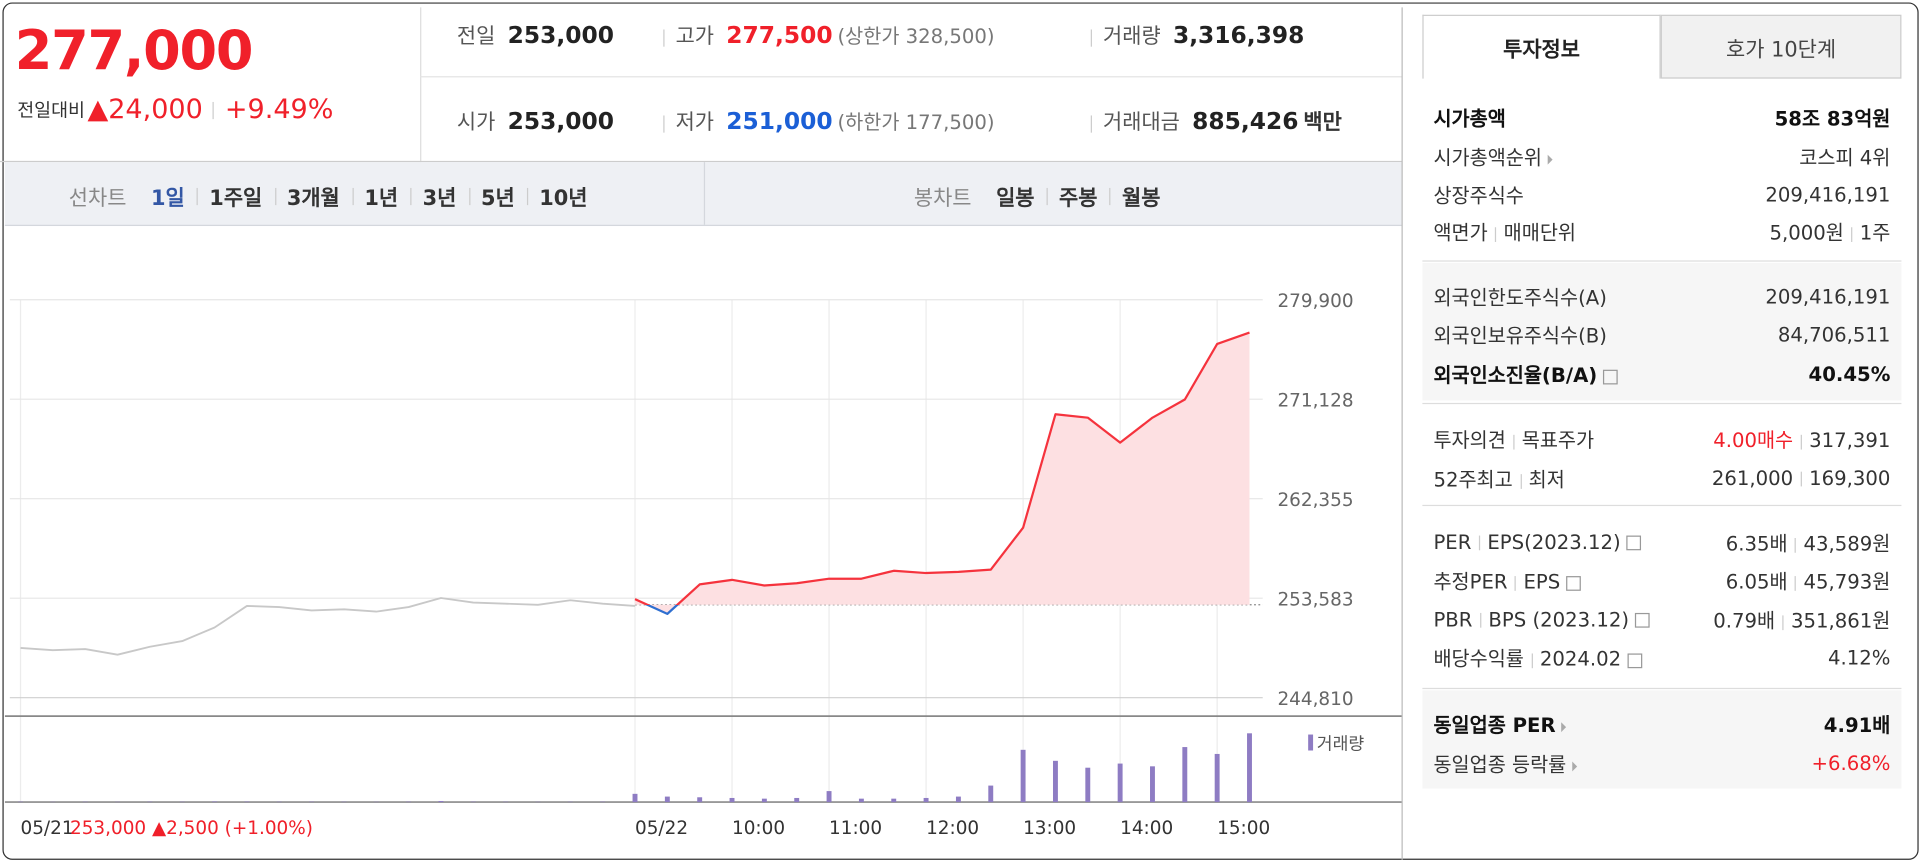 Image resolution: width=1926 pixels, height=868 pixels. Describe the element at coordinates (563, 199) in the screenshot. I see `tab: 10년` at that location.